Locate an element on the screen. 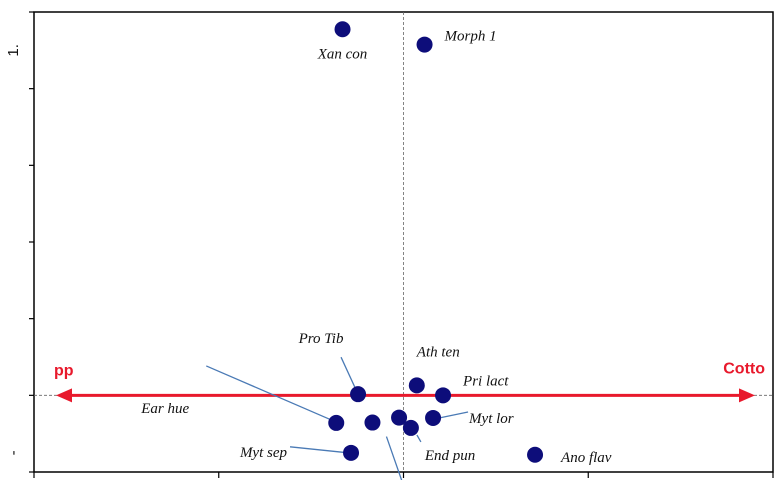 The image size is (779, 480). arrow-head-left is located at coordinates (64, 395).